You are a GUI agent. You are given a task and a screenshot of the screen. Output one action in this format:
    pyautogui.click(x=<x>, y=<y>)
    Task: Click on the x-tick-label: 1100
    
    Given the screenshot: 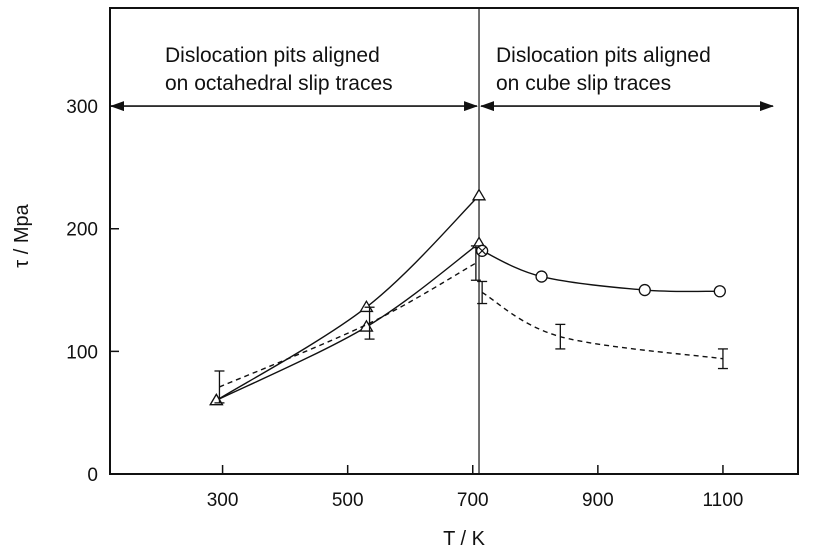 What is the action you would take?
    pyautogui.click(x=723, y=500)
    